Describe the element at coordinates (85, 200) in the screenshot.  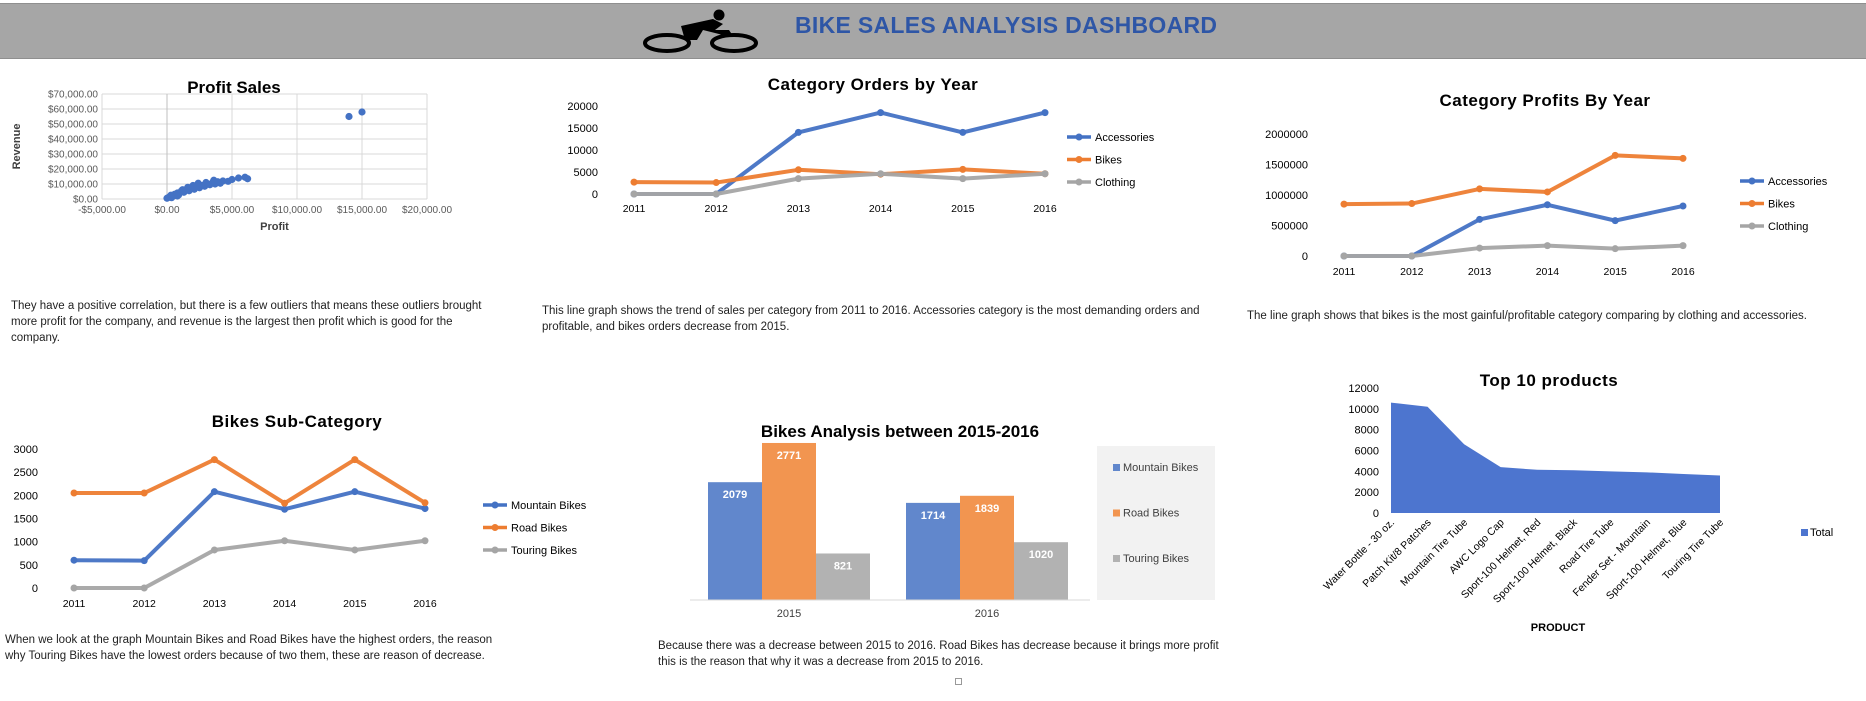
I see `y-tick-label: $0.00` at that location.